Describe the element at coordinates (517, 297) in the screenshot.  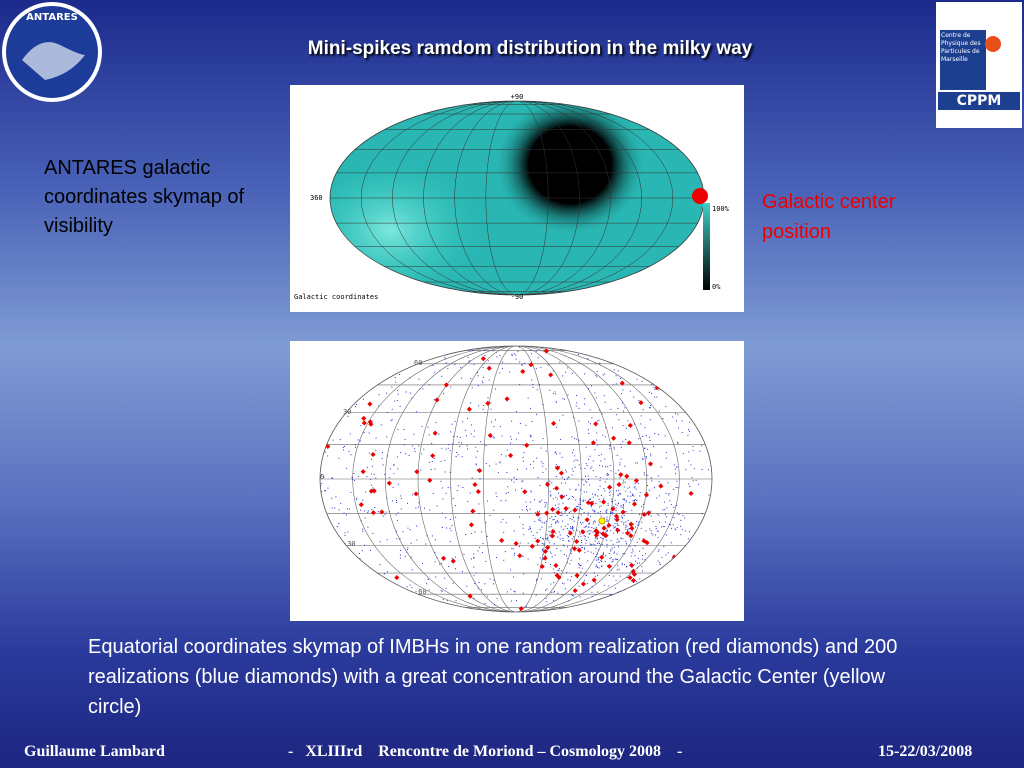
I see `map1-bottom-label: -90` at that location.